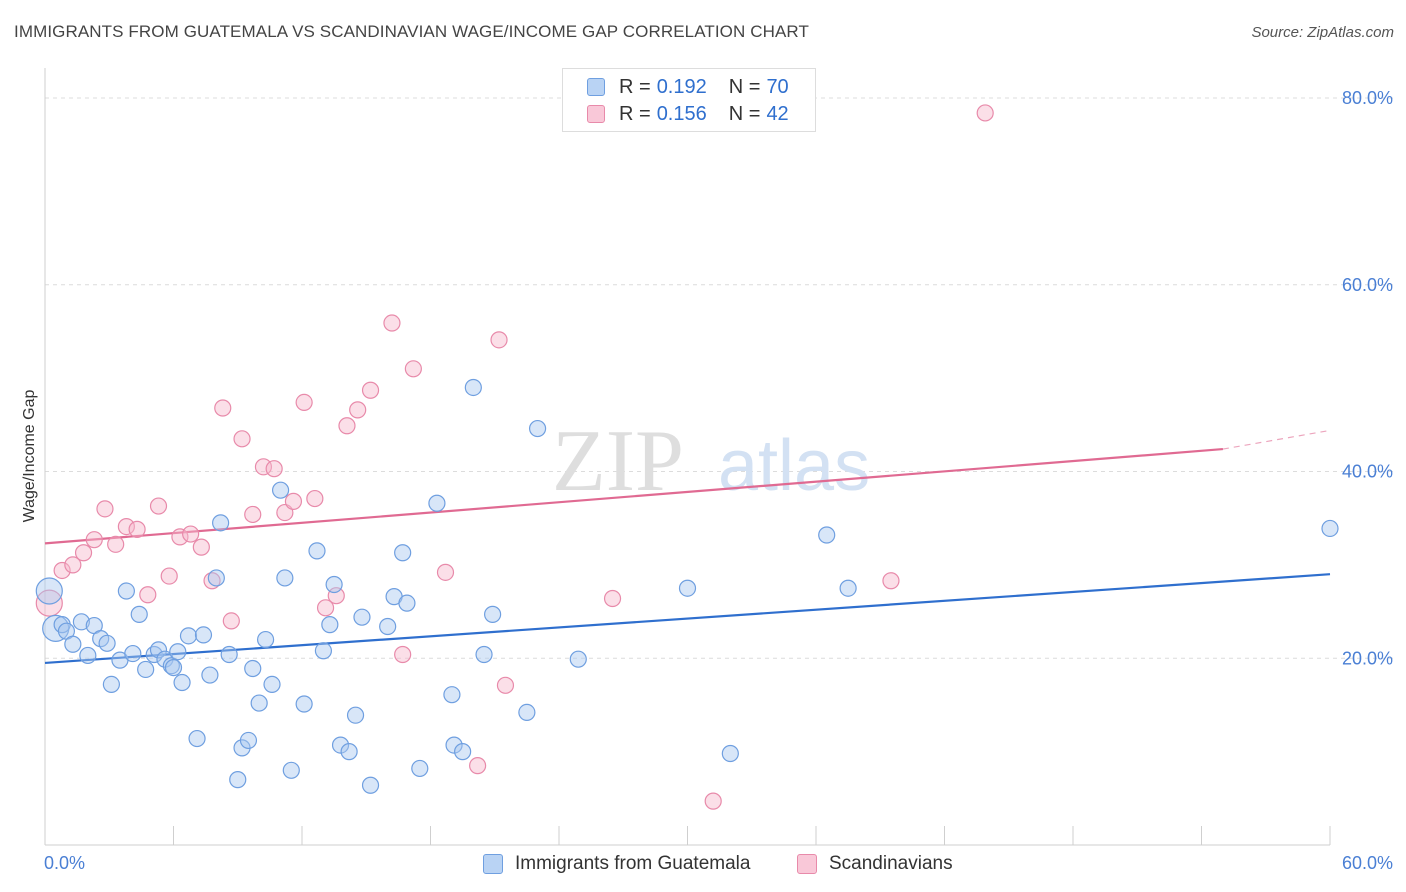  I want to click on watermark-atlas: atlas, so click(794, 466).